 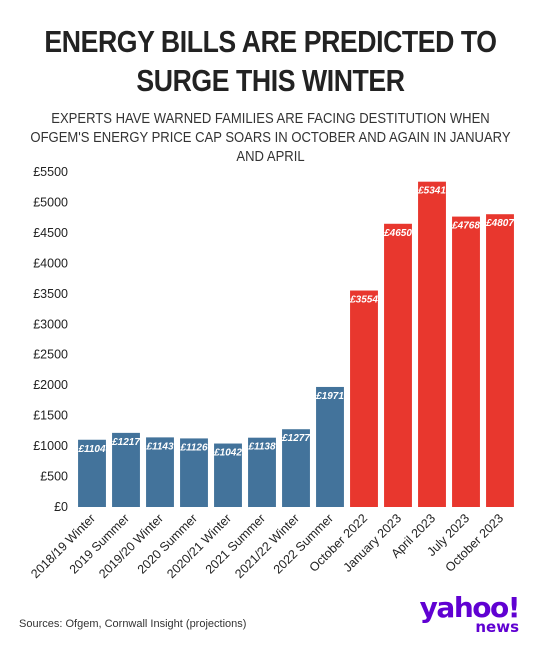 I want to click on bar-value-label: £5341, so click(x=431, y=191).